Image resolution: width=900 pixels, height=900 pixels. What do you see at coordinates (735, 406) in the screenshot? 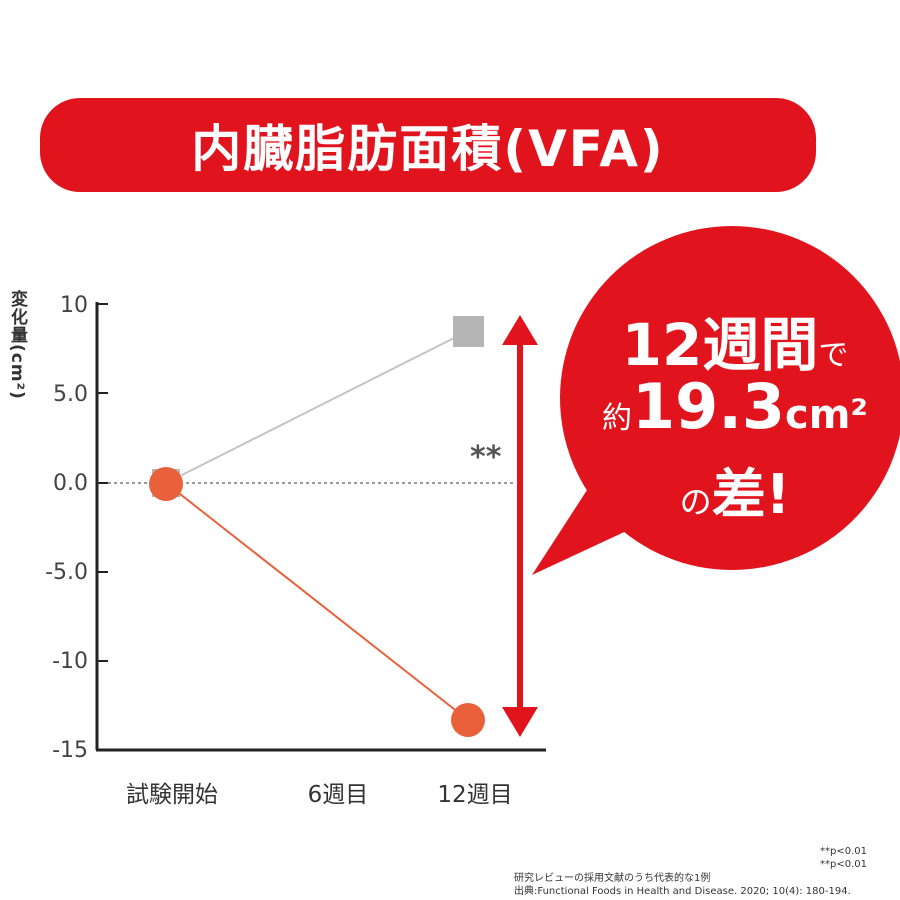
I see `bubble-line-2: 約19.3cm²` at bounding box center [735, 406].